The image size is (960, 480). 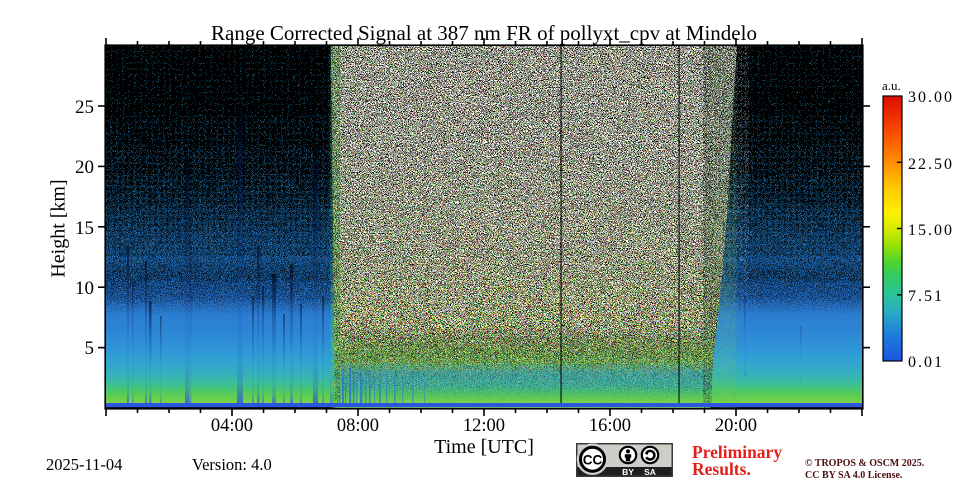 What do you see at coordinates (628, 472) in the screenshot?
I see `svg-text: BY` at bounding box center [628, 472].